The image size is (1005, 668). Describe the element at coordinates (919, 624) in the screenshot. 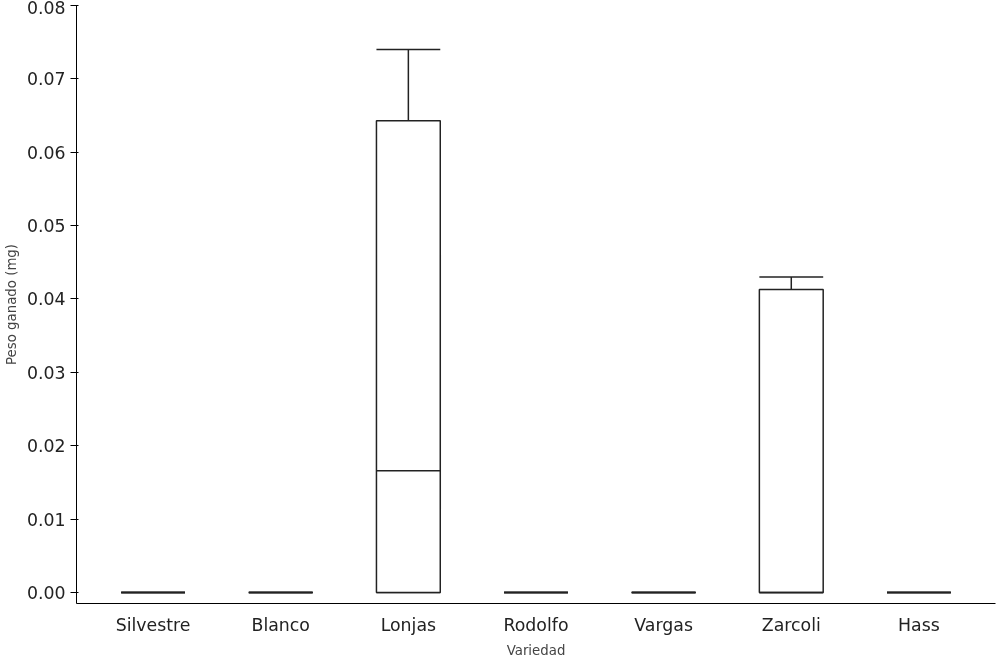

I see `x-tick-label: Hass` at that location.